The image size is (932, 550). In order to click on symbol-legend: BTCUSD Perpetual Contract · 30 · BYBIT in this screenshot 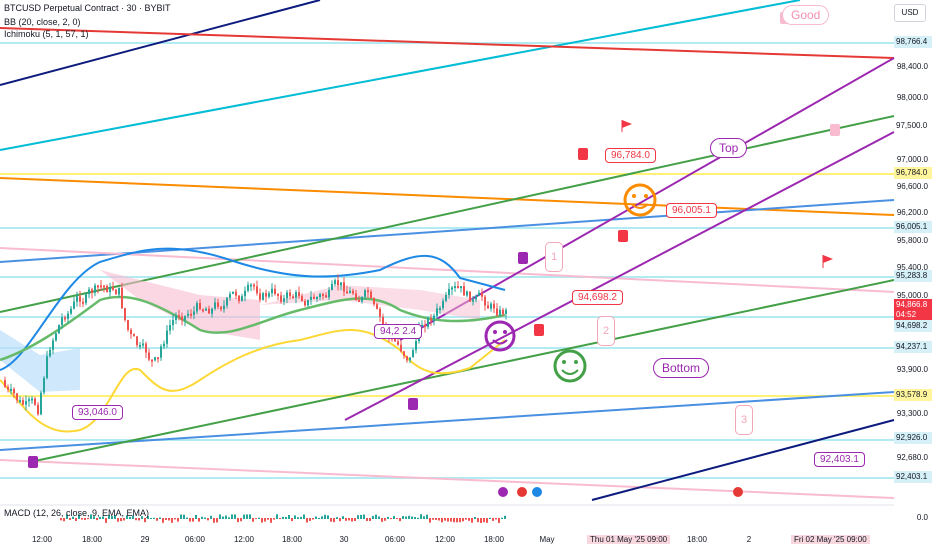, I will do `click(87, 8)`.